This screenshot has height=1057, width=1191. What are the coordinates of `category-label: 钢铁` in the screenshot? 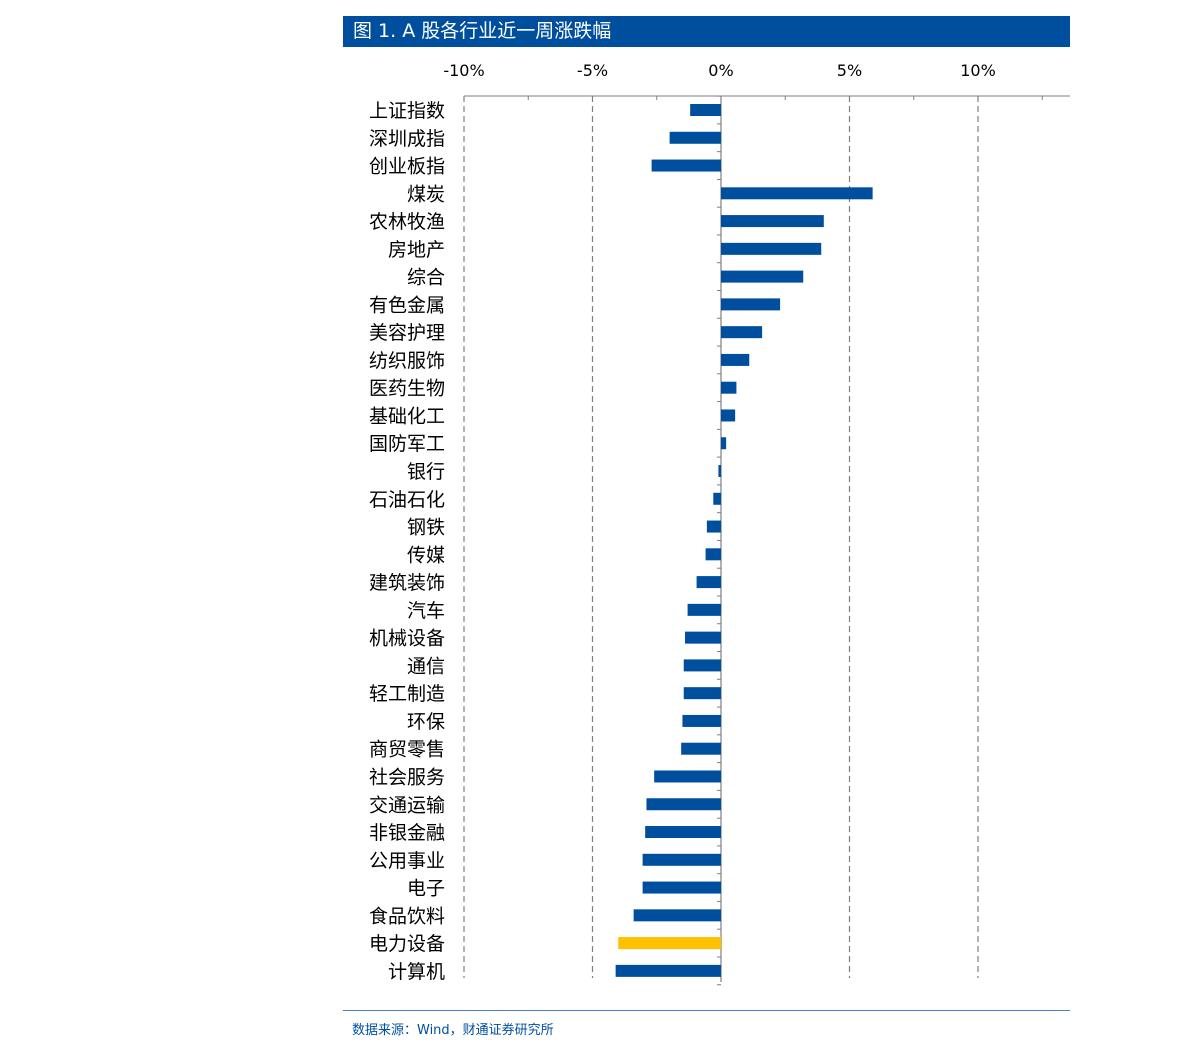 It's located at (426, 528).